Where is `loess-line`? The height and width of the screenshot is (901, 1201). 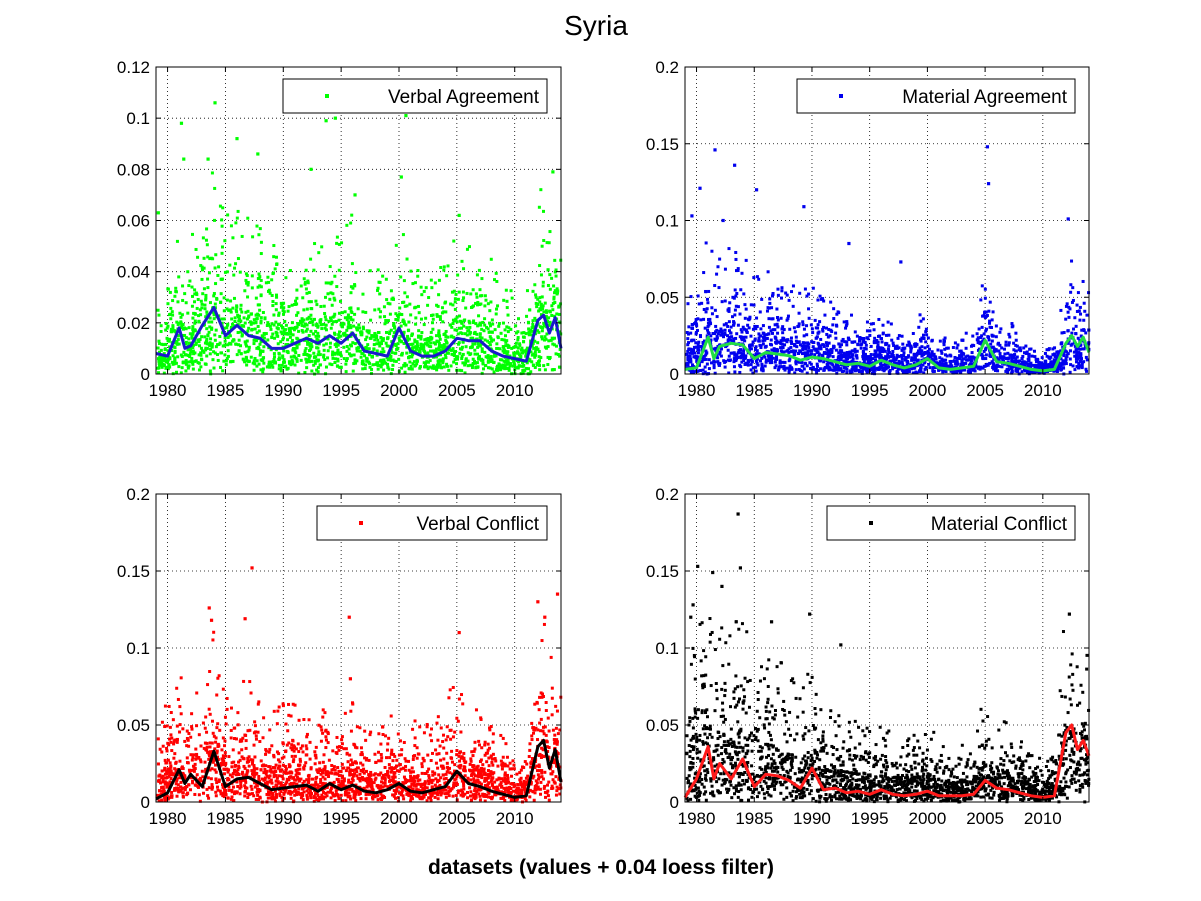 loess-line is located at coordinates (887, 353).